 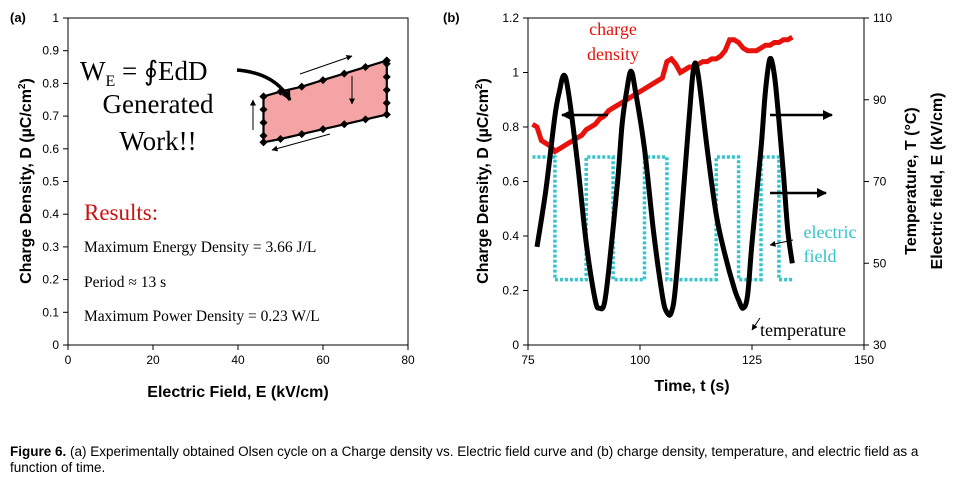 What do you see at coordinates (55, 18) in the screenshot?
I see `a-y-tick-label: 1` at bounding box center [55, 18].